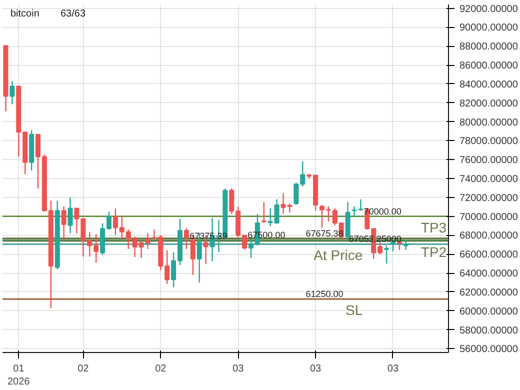  What do you see at coordinates (489, 122) in the screenshot?
I see `y-tick-label: 80000.00000` at bounding box center [489, 122].